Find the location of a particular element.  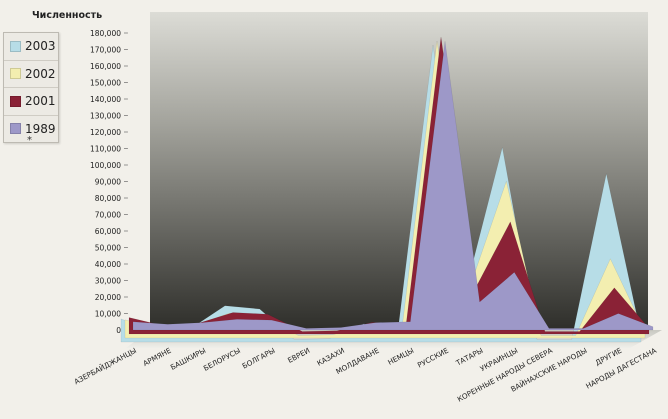

y-tick-label: 80,000 is located at coordinates (108, 198).